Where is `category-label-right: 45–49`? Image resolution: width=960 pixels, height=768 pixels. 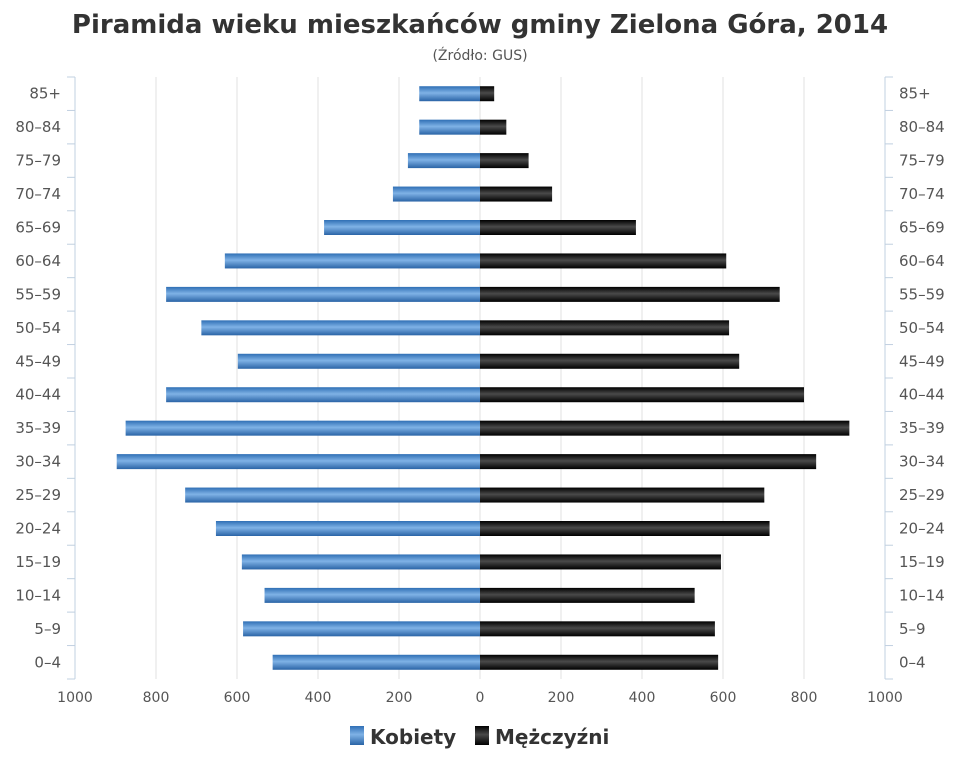
category-label-right: 45–49 is located at coordinates (922, 361).